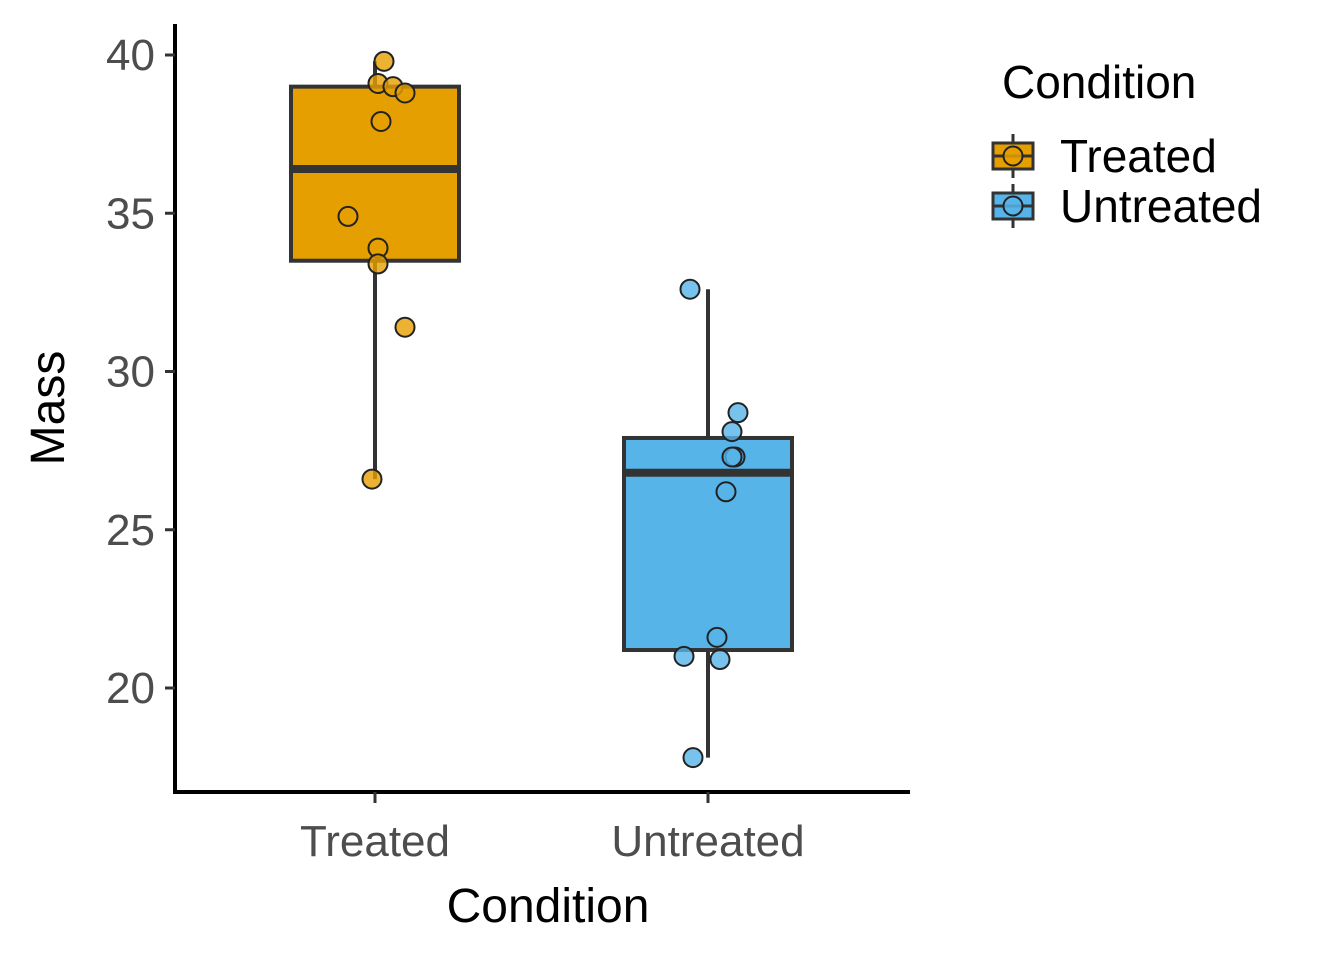 The width and height of the screenshot is (1344, 960). I want to click on legend-label: Treated, so click(1138, 156).